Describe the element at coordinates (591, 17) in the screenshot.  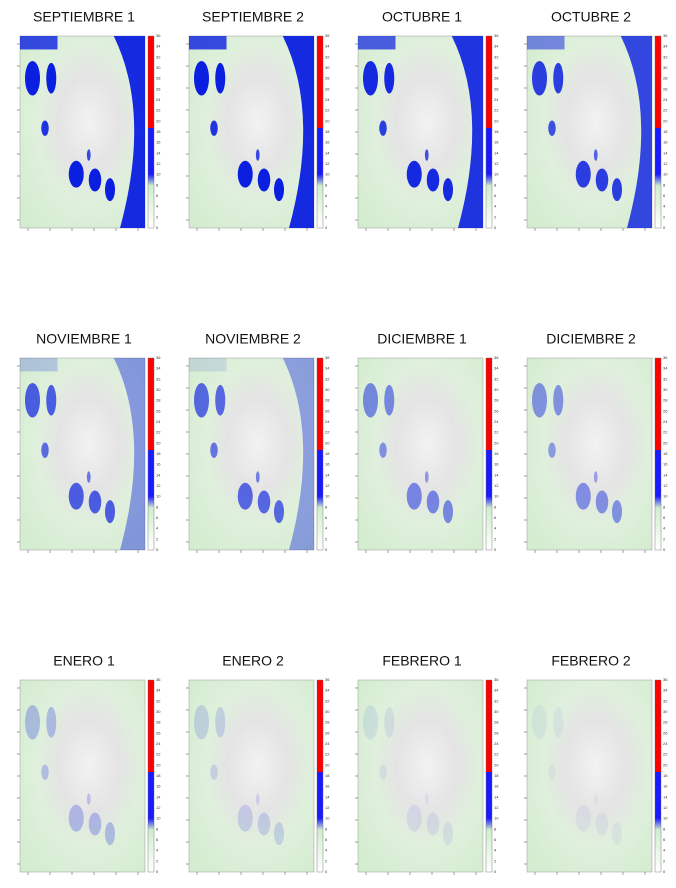
I see `panel-title: OCTUBRE 2` at that location.